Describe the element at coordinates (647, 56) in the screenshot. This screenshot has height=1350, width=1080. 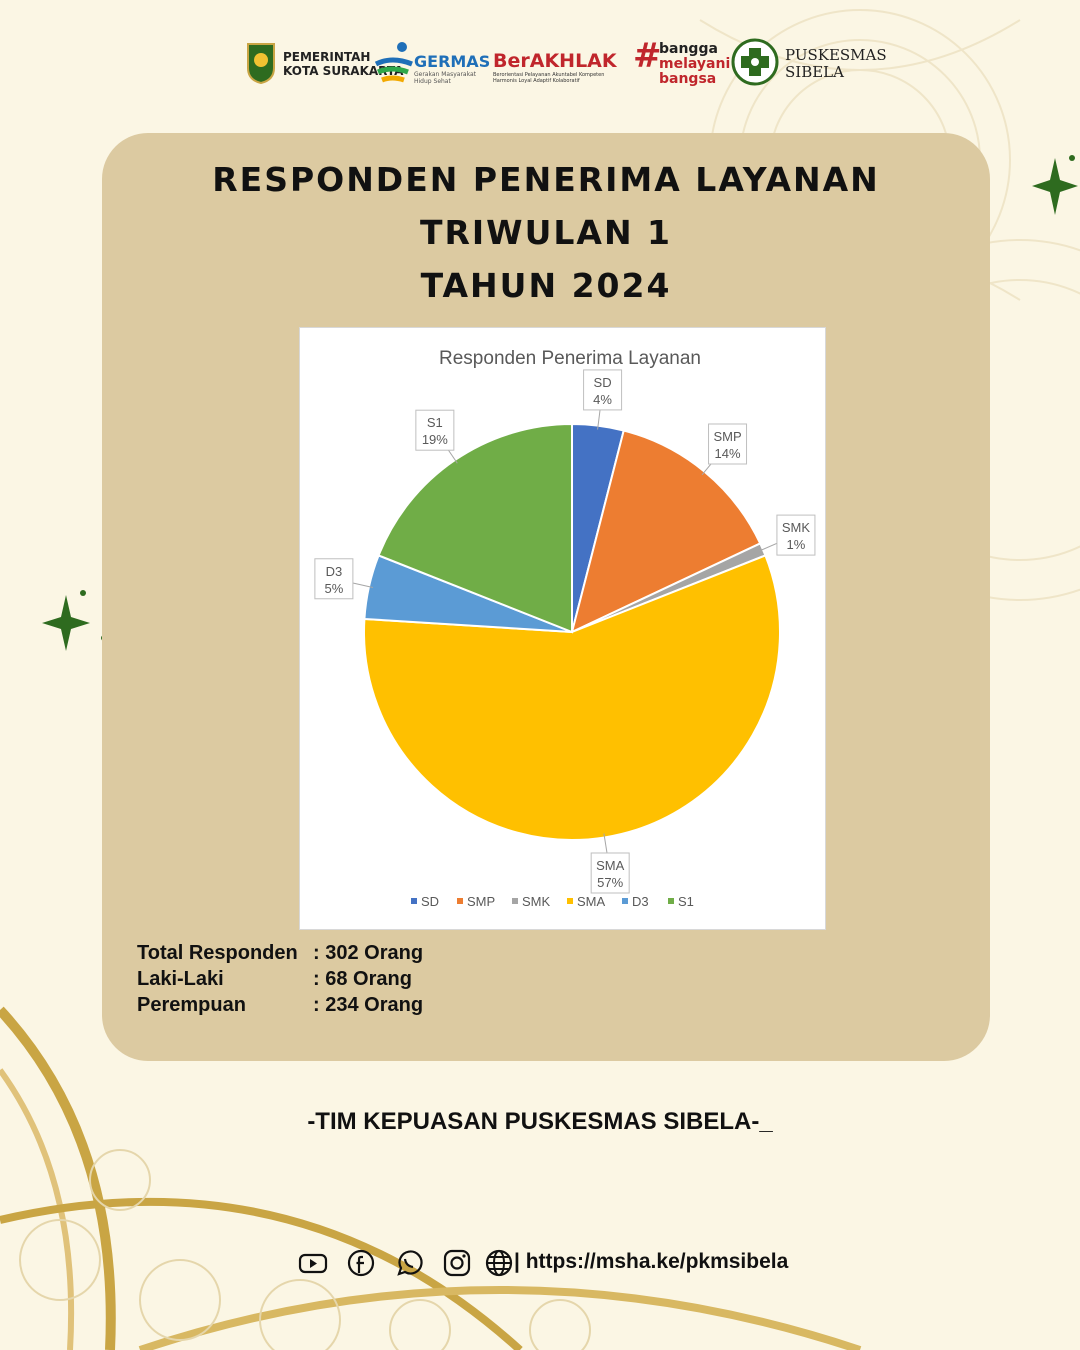
I see `hashtag-icon: #` at that location.